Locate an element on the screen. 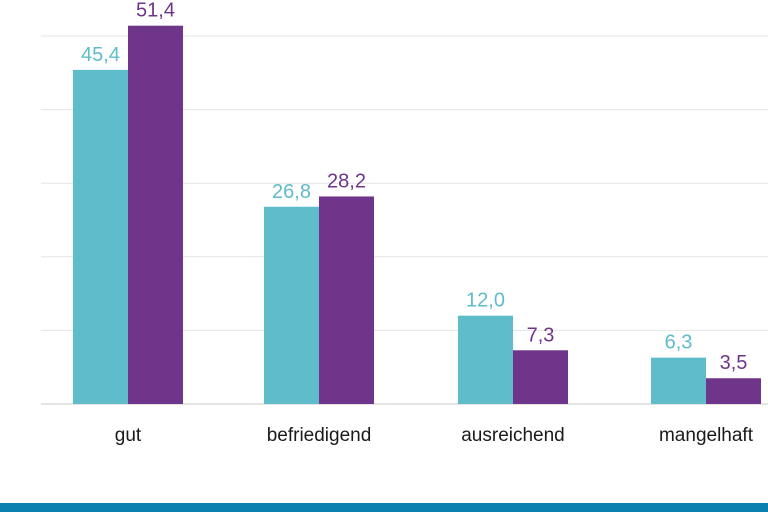  data-label: 7,3 is located at coordinates (541, 335).